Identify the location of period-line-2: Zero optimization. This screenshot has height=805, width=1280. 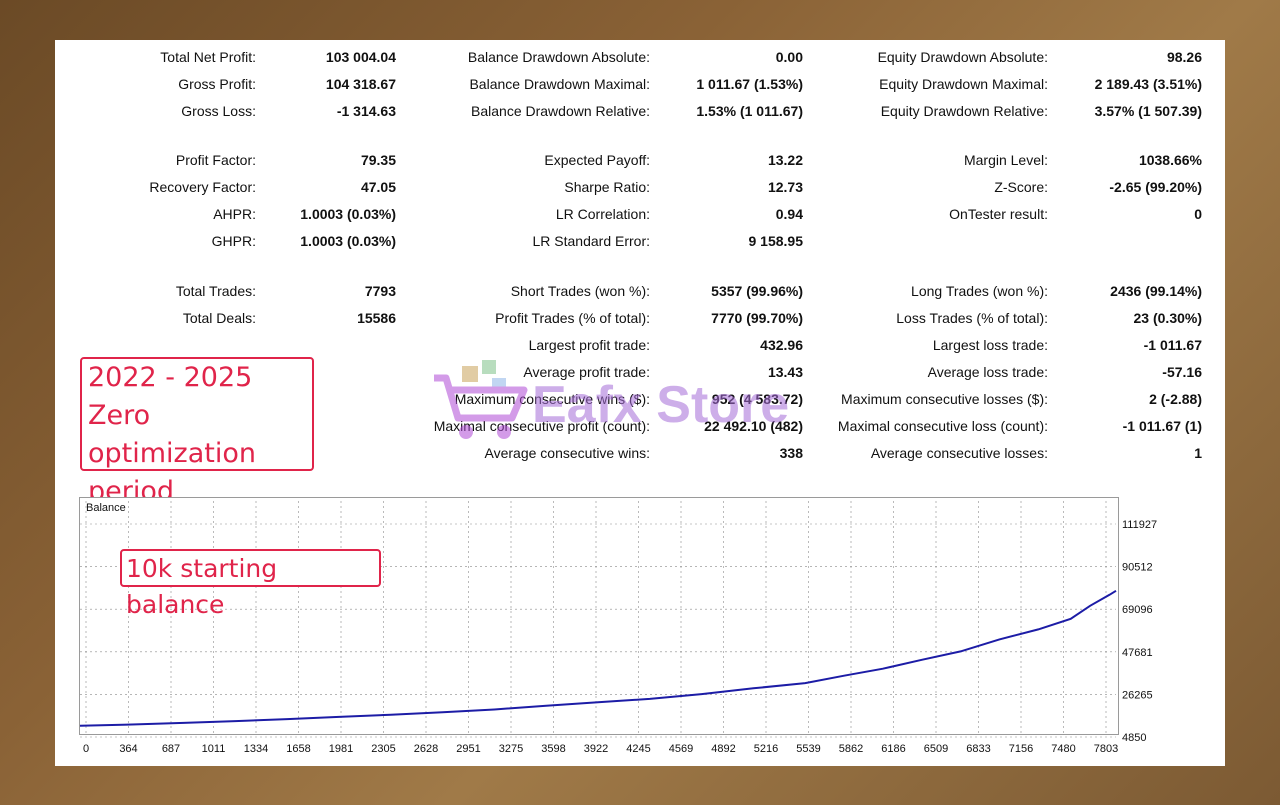
(172, 434).